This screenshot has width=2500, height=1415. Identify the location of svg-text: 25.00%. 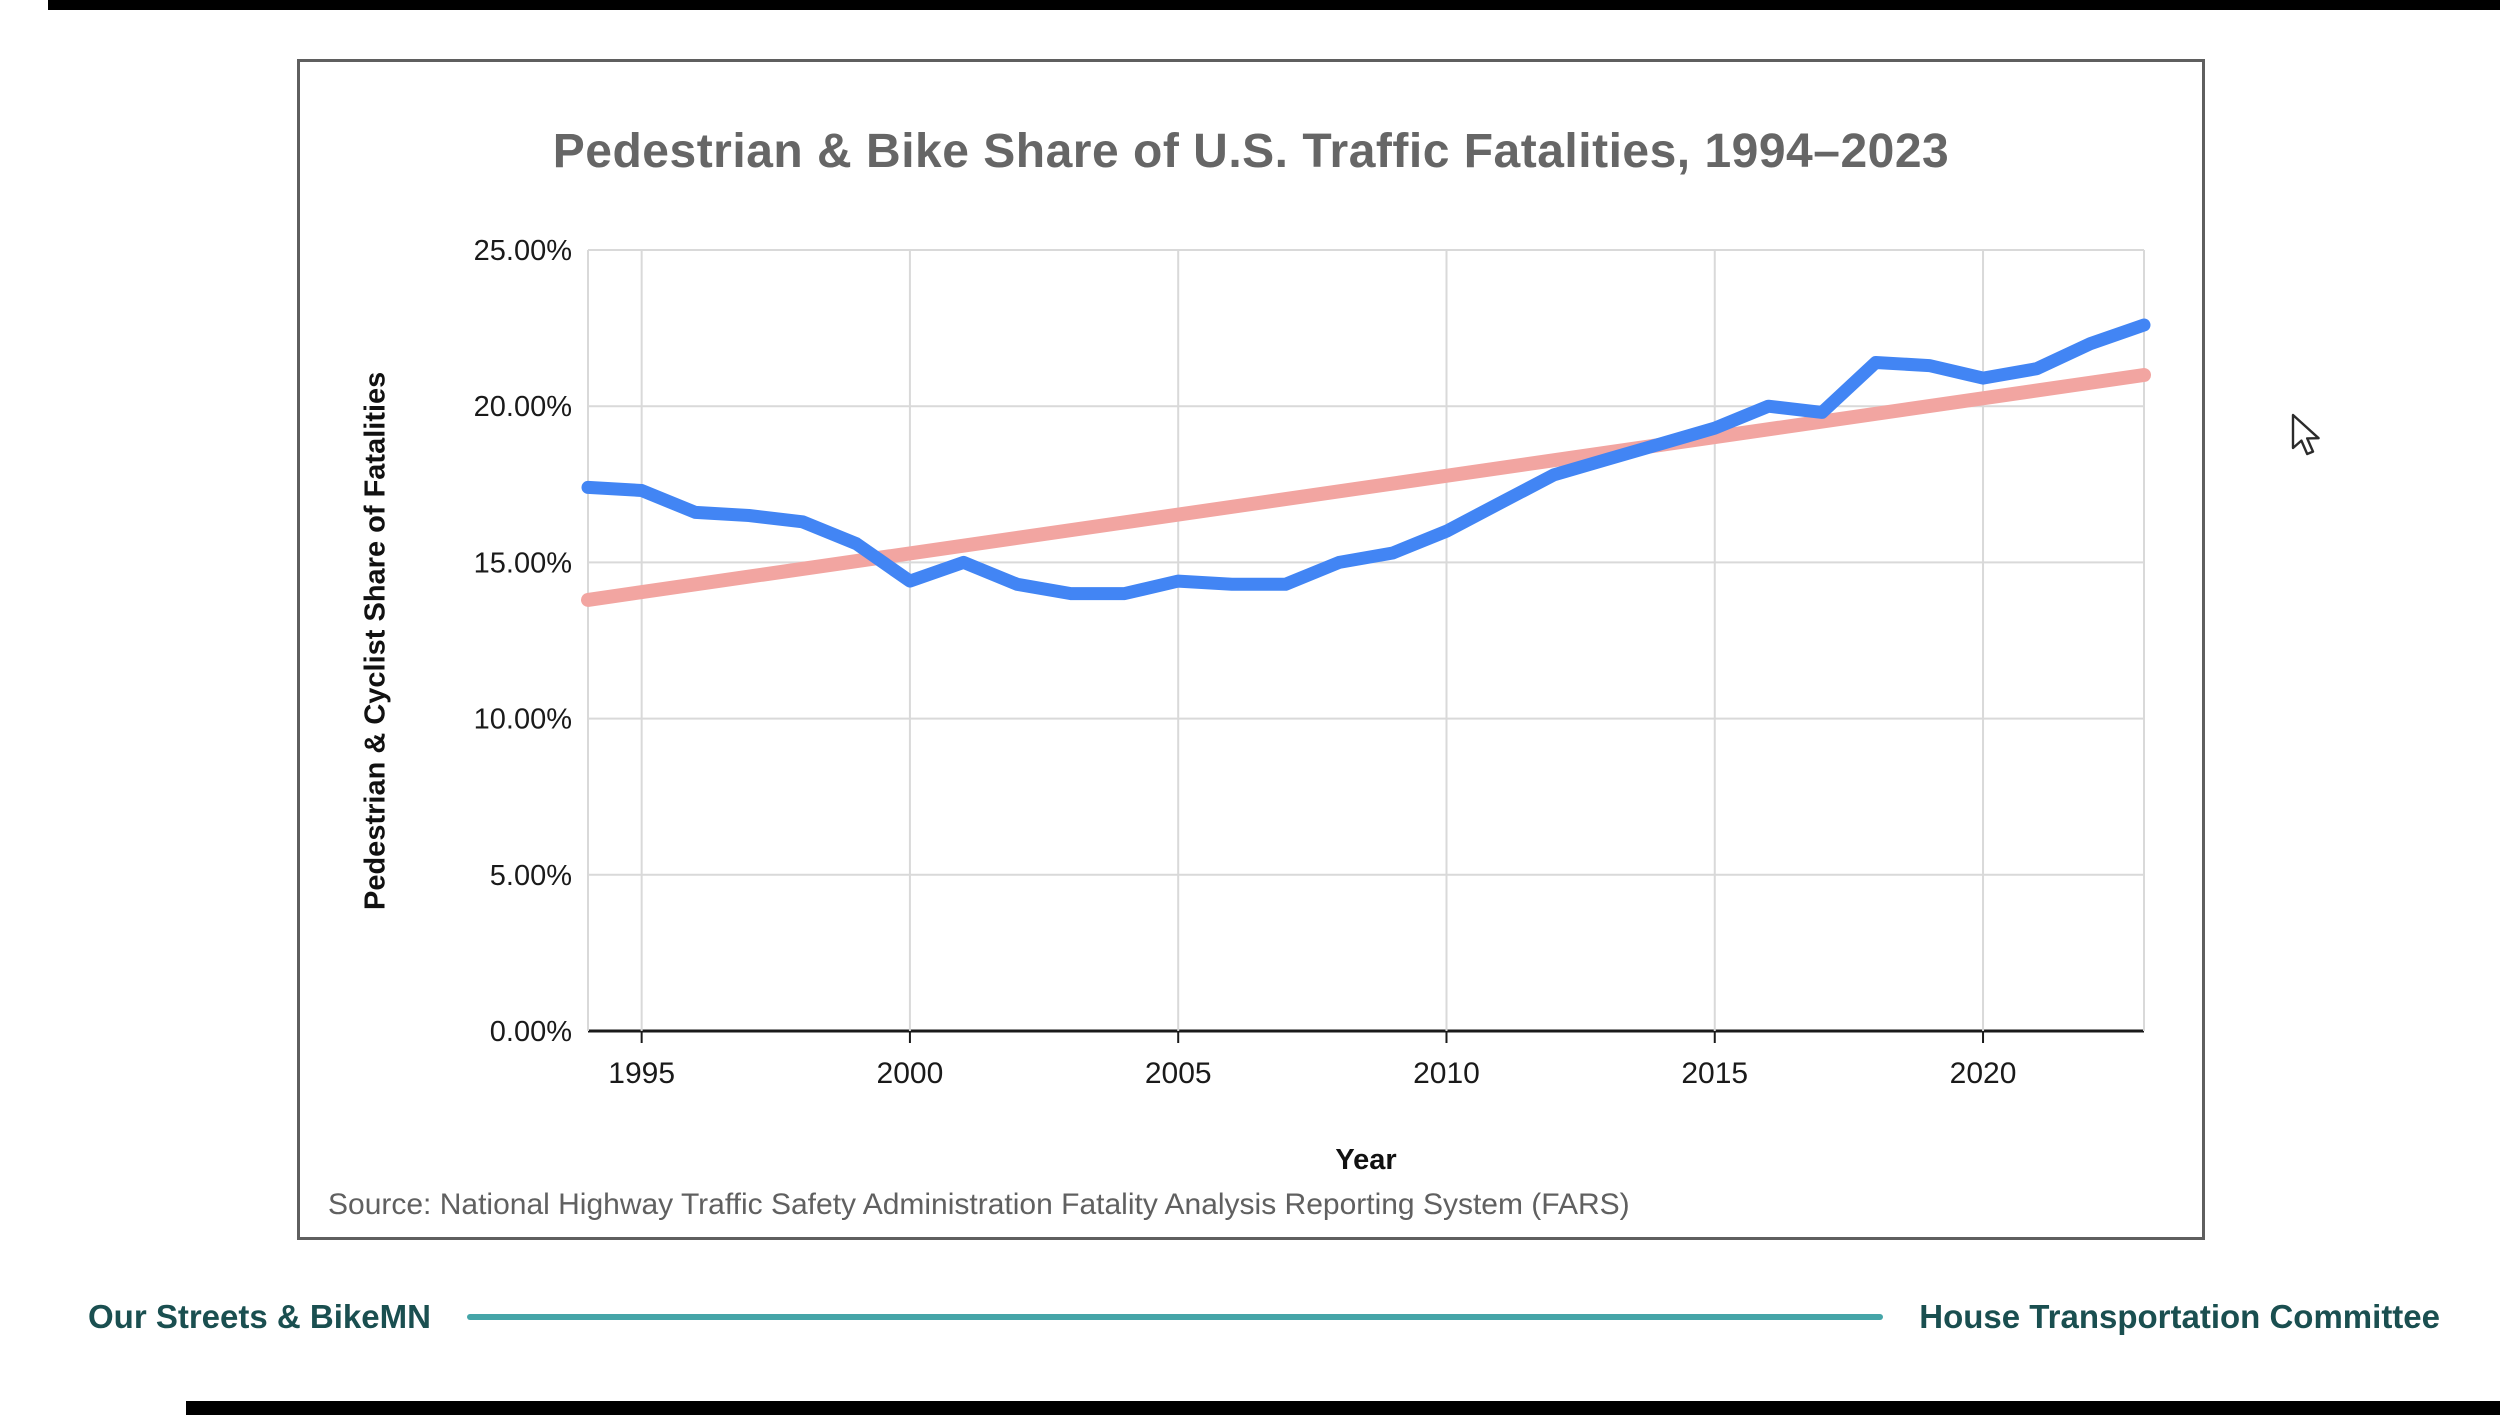
(523, 251).